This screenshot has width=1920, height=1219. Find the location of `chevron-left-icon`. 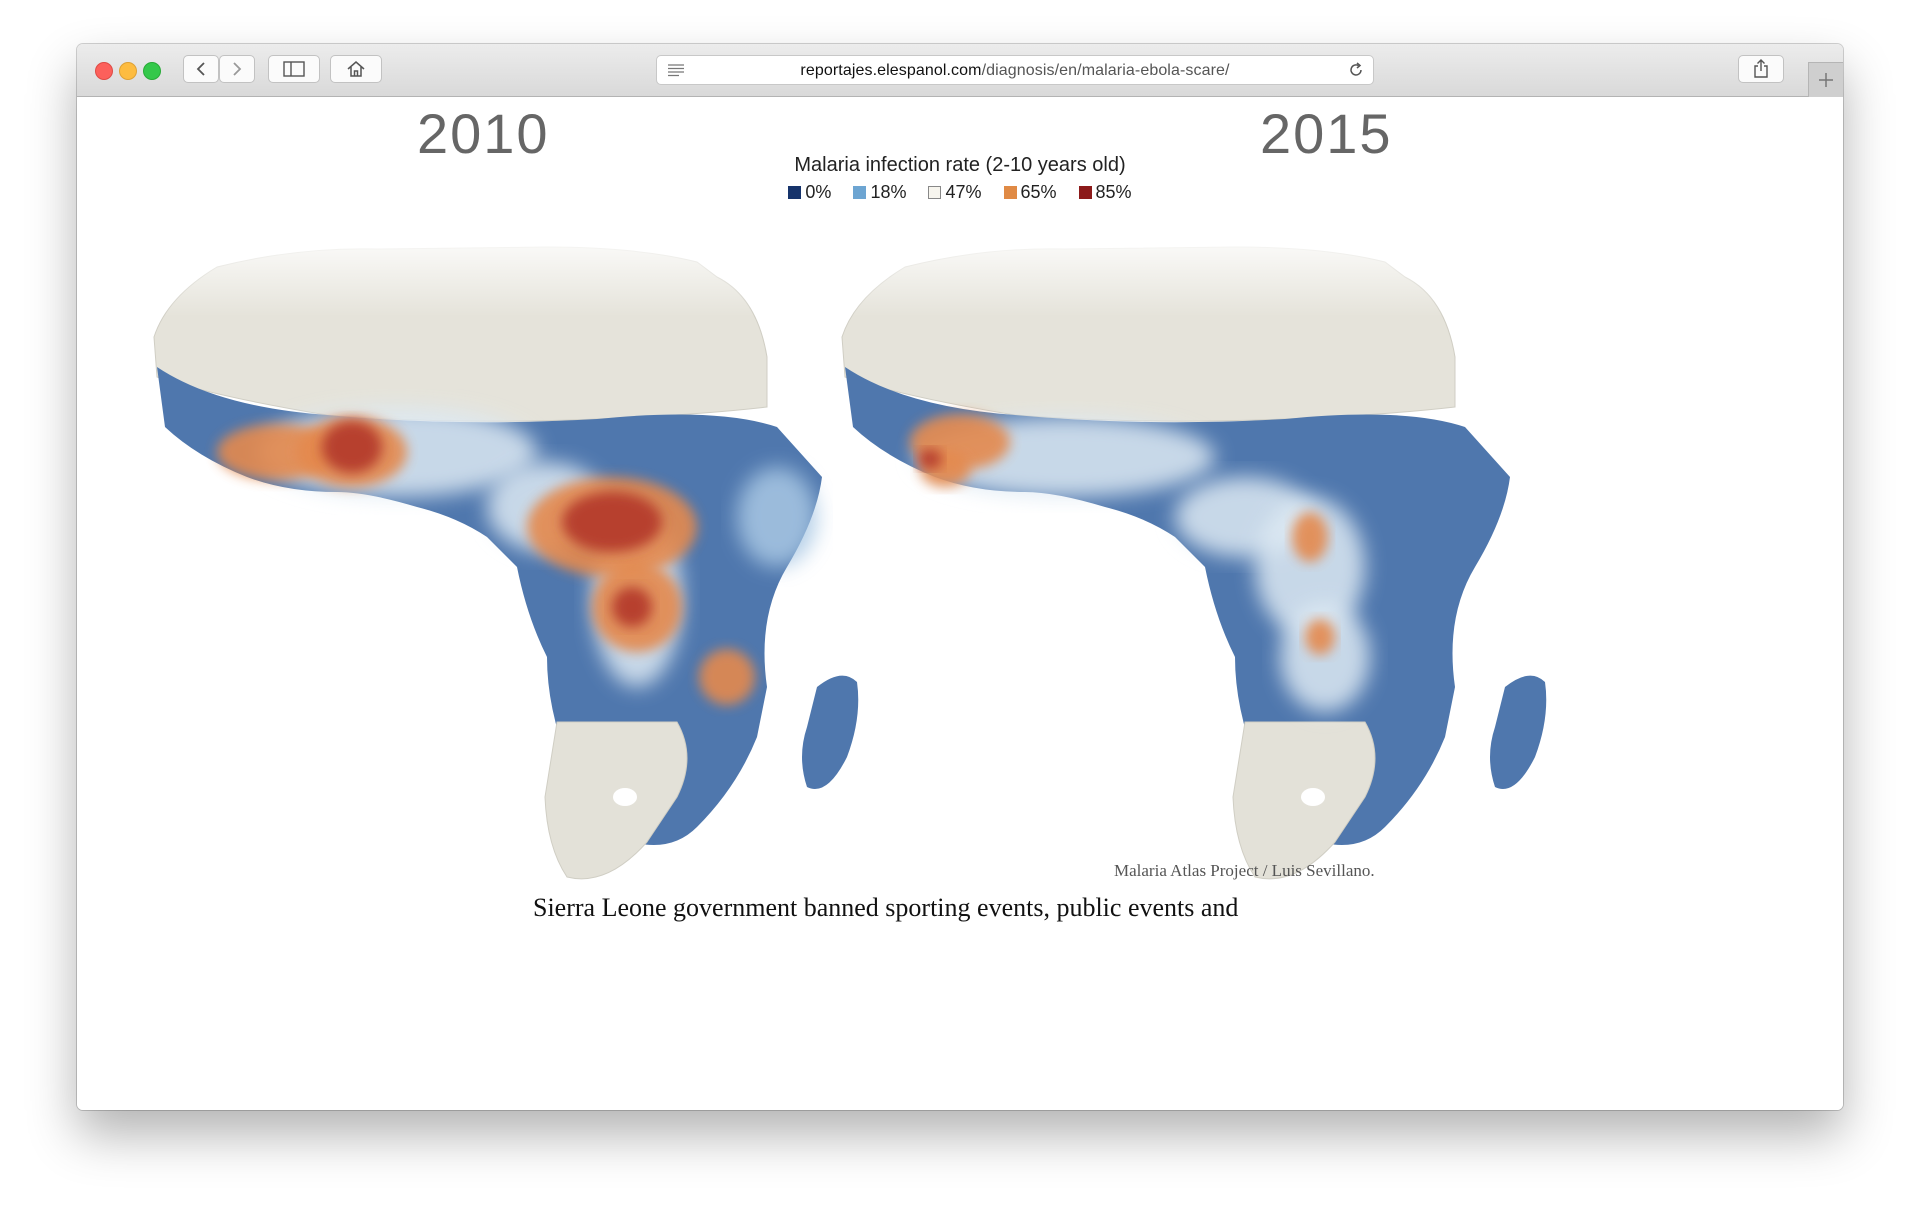

chevron-left-icon is located at coordinates (200, 69).